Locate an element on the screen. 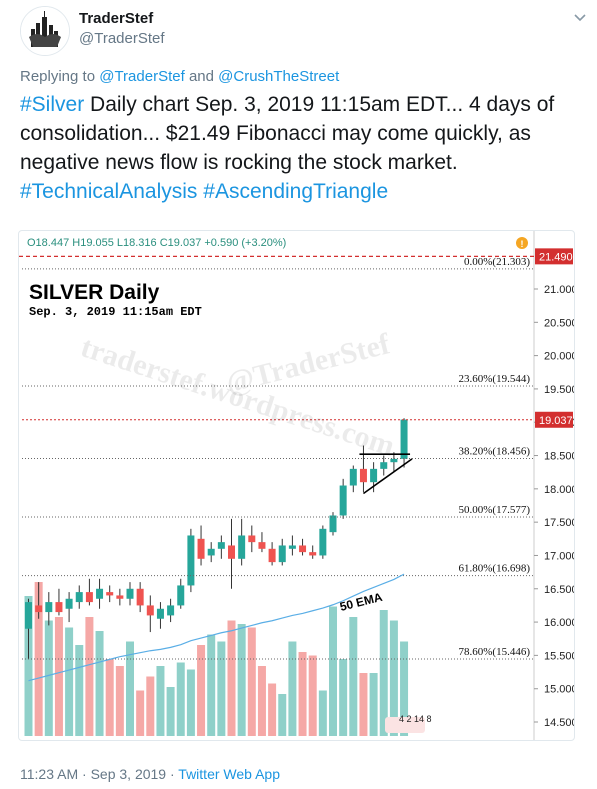  y-tick-label: 21.000 is located at coordinates (559, 290).